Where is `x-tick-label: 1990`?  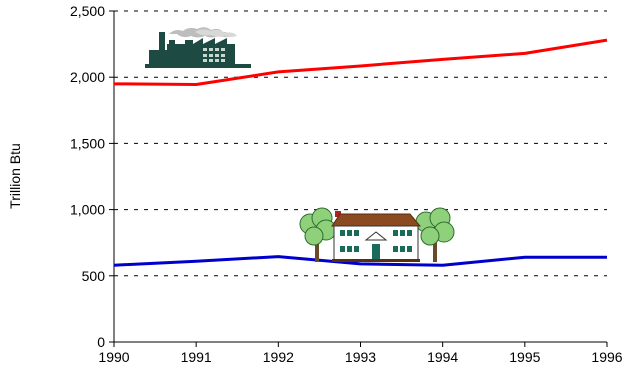
x-tick-label: 1990 is located at coordinates (113, 357).